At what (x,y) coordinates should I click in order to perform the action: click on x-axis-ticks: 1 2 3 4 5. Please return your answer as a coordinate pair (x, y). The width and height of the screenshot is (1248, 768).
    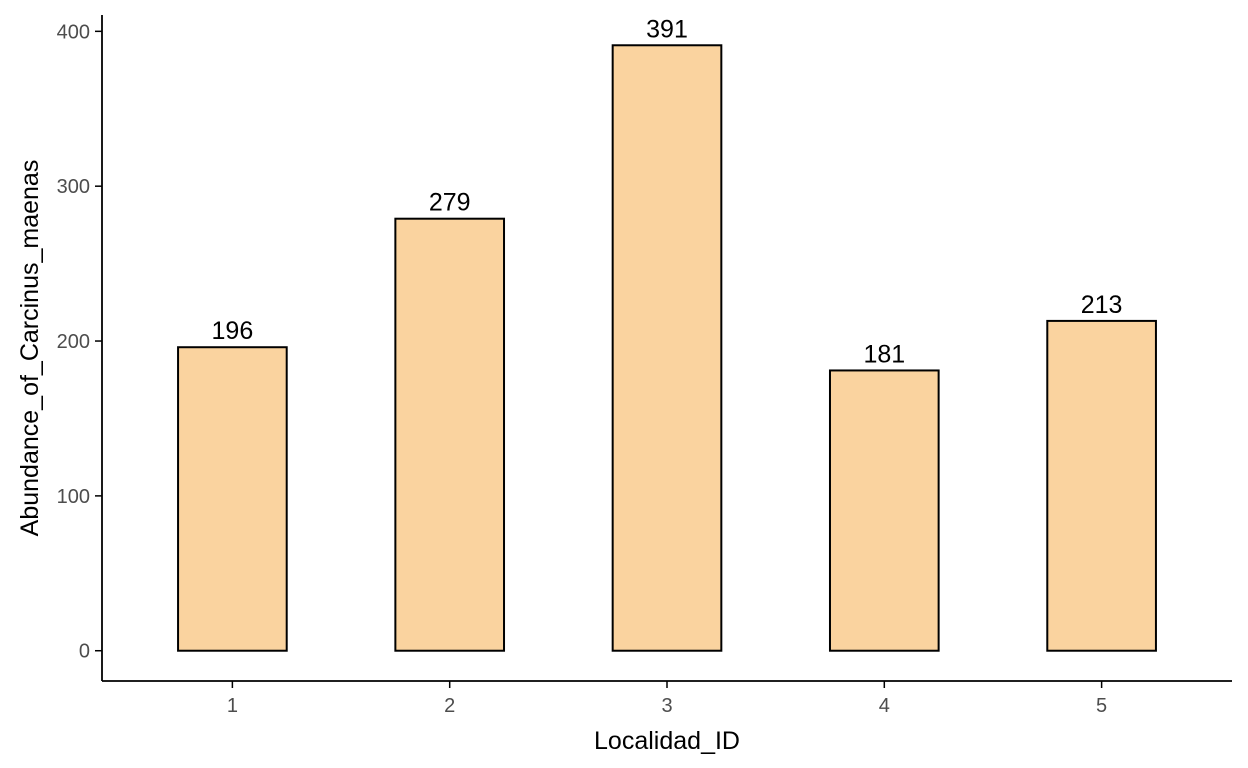
    Looking at the image, I should click on (667, 699).